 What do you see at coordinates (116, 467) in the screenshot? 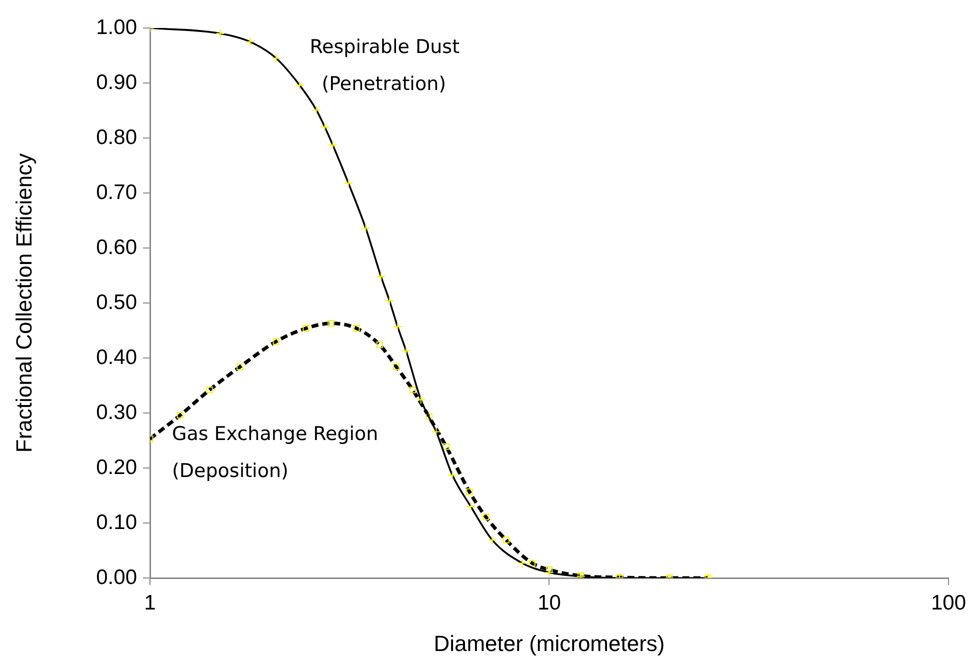
I see `y-tick-label: 0.20` at bounding box center [116, 467].